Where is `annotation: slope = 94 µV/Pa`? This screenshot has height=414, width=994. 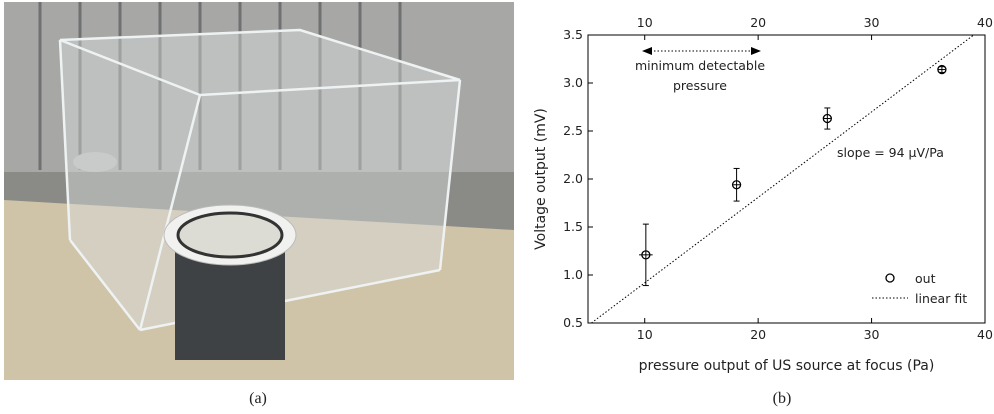
annotation: slope = 94 µV/Pa is located at coordinates (890, 152).